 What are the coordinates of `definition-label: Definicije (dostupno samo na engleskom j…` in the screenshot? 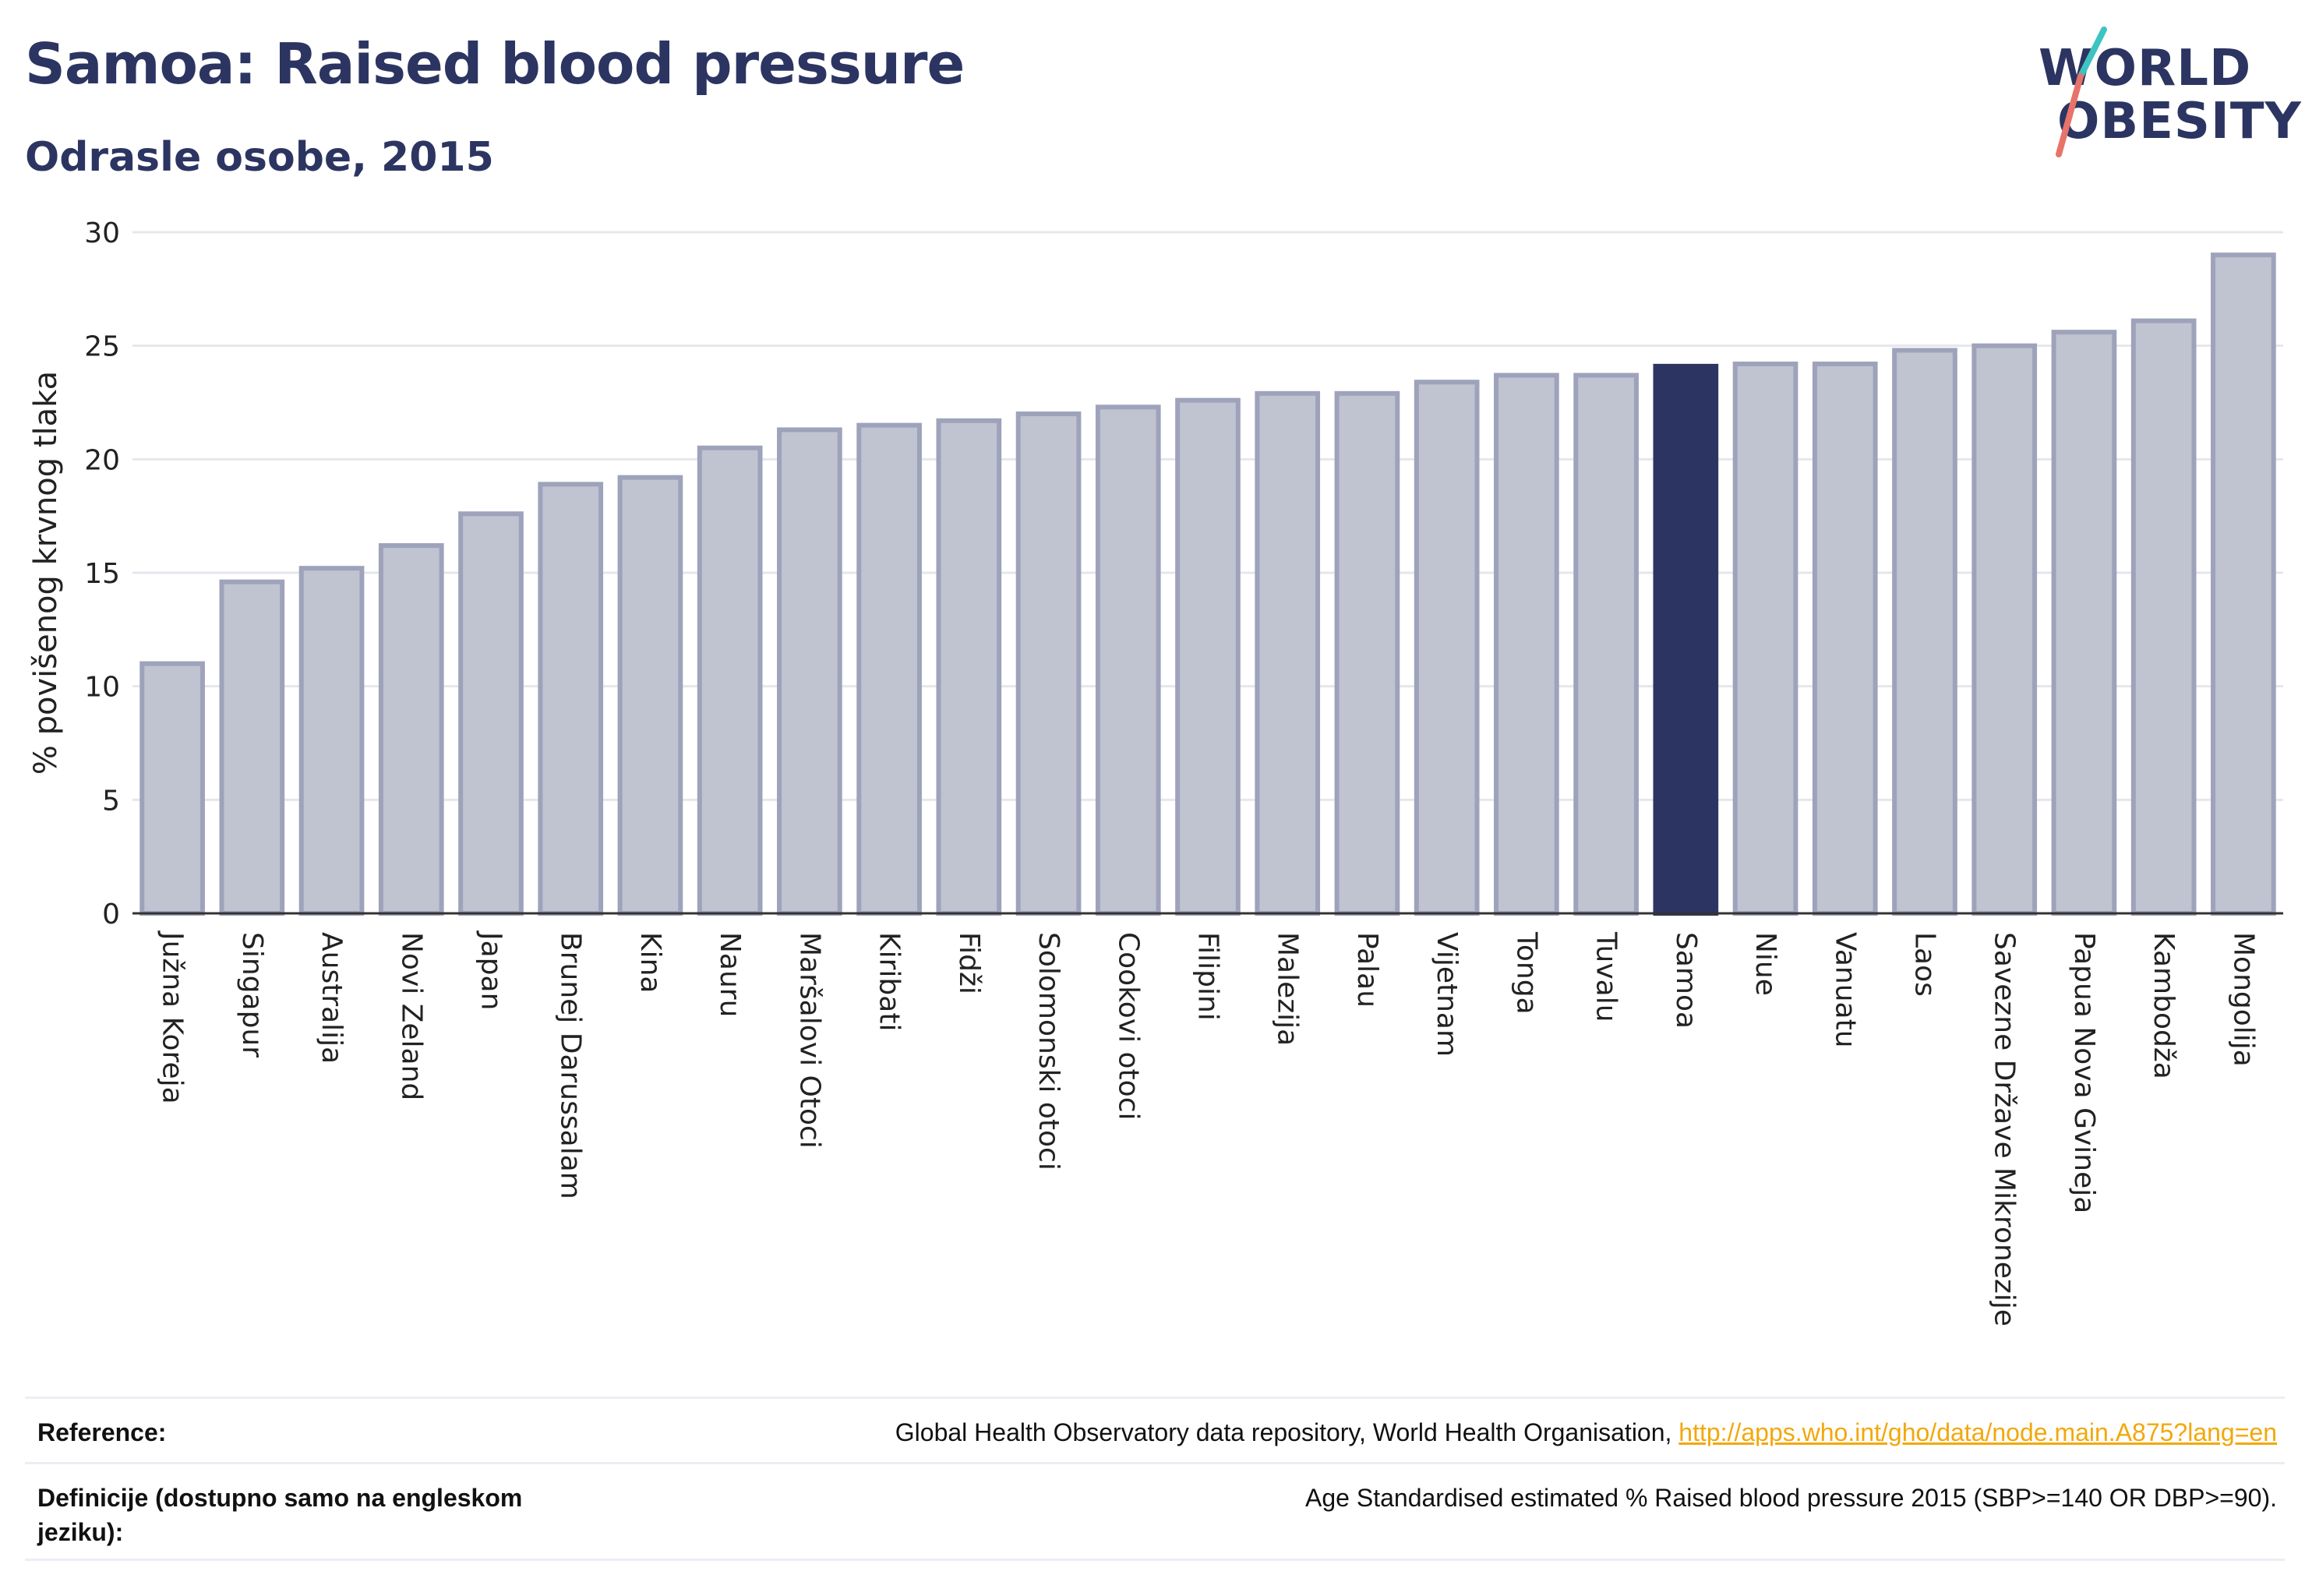 It's located at (280, 1515).